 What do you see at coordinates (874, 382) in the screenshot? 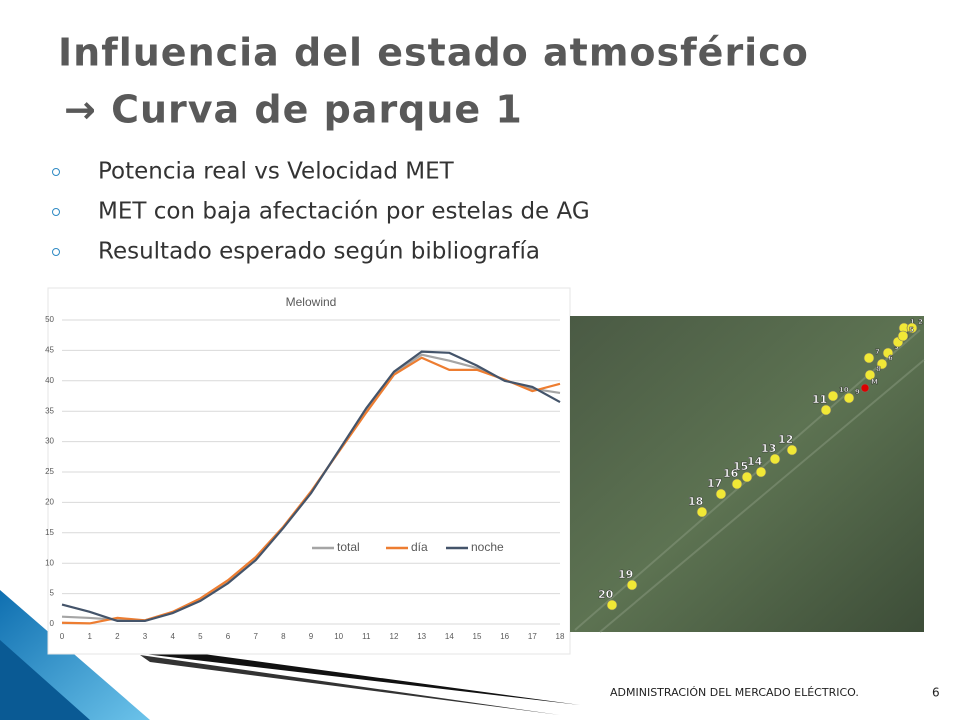
I see `pin-label: M` at bounding box center [874, 382].